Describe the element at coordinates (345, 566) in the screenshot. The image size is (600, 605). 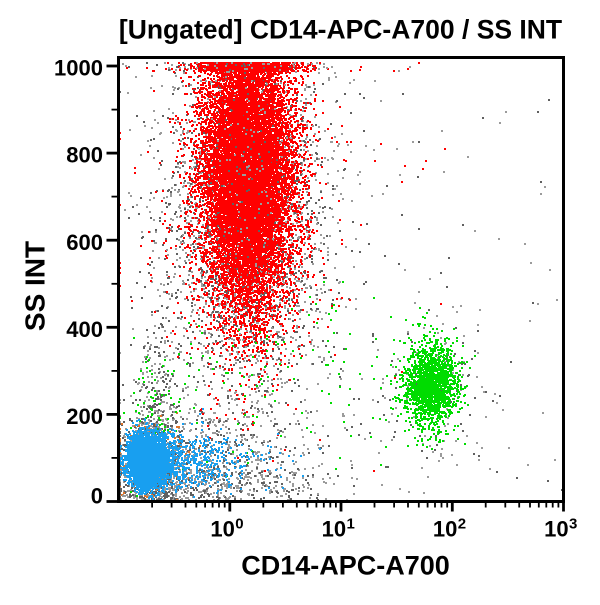
I see `svg-text: CD14-APC-A700` at that location.